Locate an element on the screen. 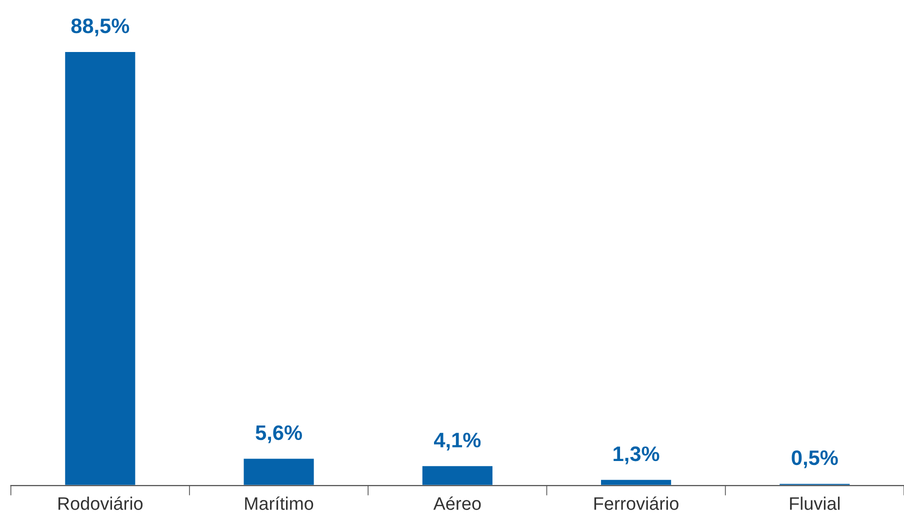 The image size is (904, 521). data-label: 1,3% is located at coordinates (637, 455).